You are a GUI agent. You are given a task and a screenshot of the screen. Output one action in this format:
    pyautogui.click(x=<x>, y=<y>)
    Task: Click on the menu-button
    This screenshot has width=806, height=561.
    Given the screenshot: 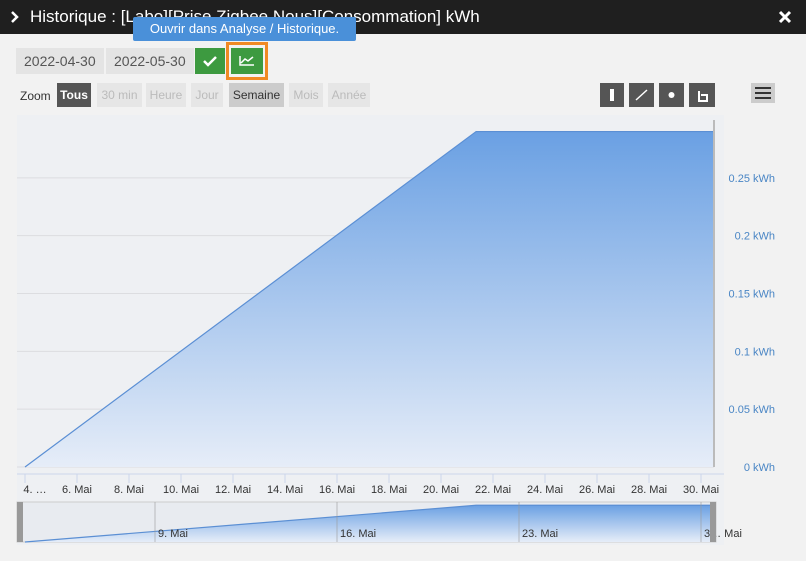 What is the action you would take?
    pyautogui.click(x=763, y=93)
    